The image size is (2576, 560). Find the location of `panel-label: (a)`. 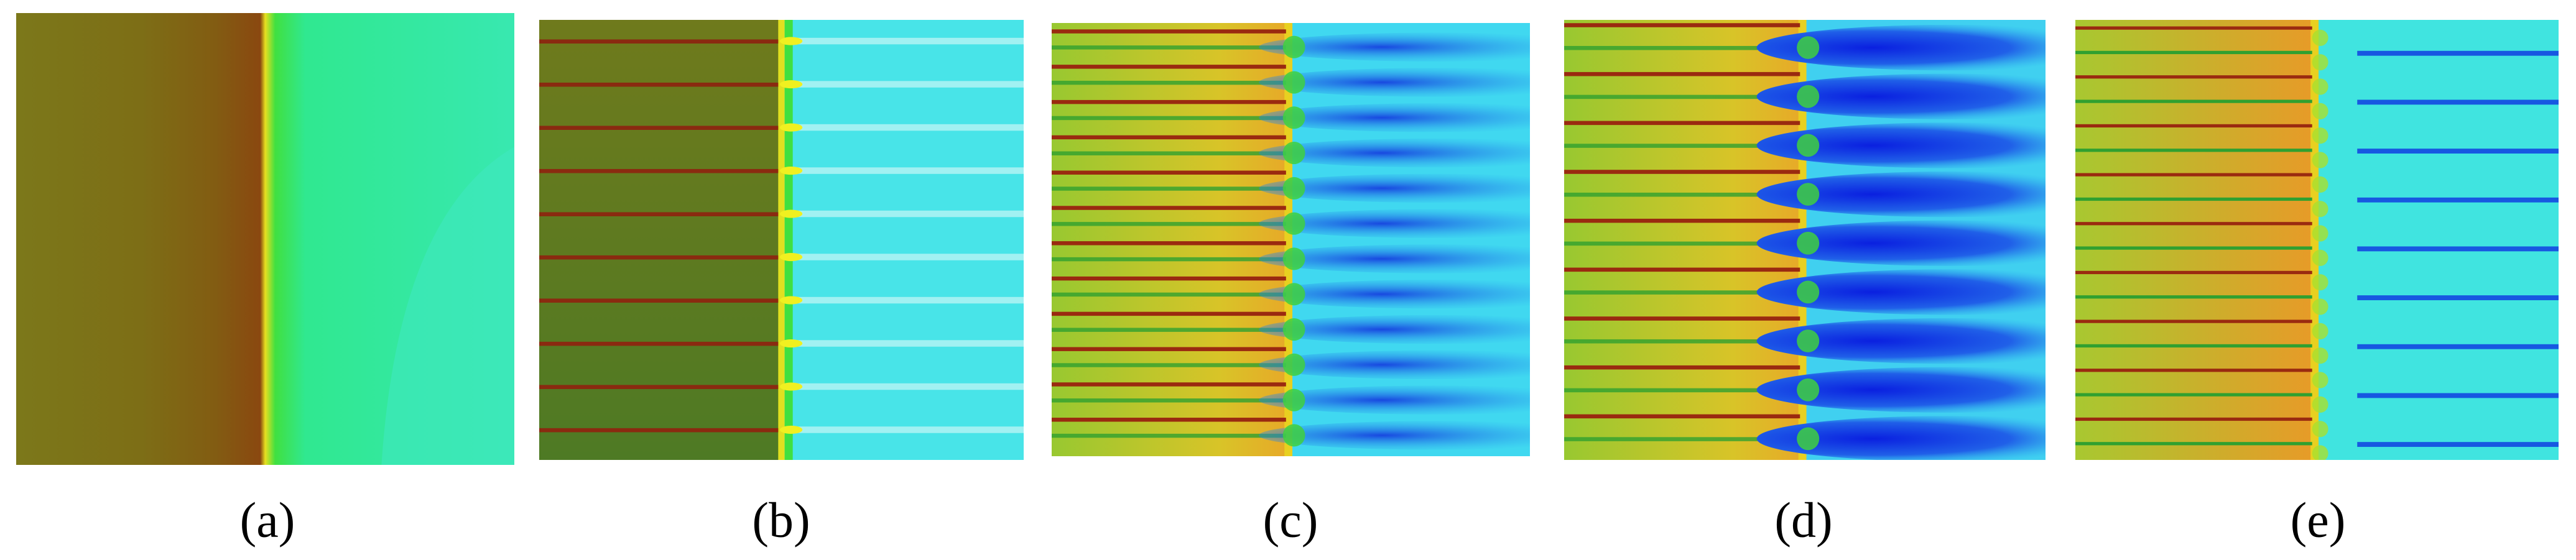

panel-label: (a) is located at coordinates (268, 520).